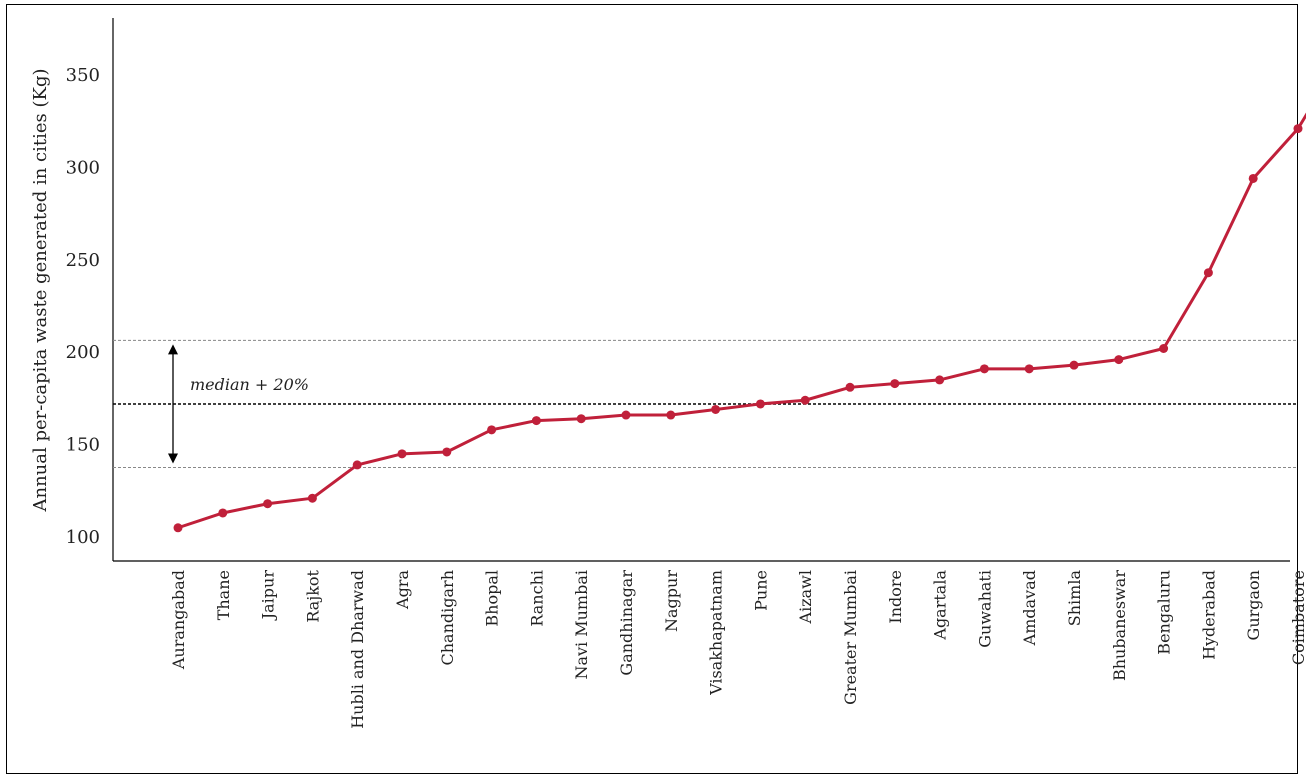 The width and height of the screenshot is (1306, 782). Describe the element at coordinates (626, 623) in the screenshot. I see `x-category-label: Gandhinagar` at that location.